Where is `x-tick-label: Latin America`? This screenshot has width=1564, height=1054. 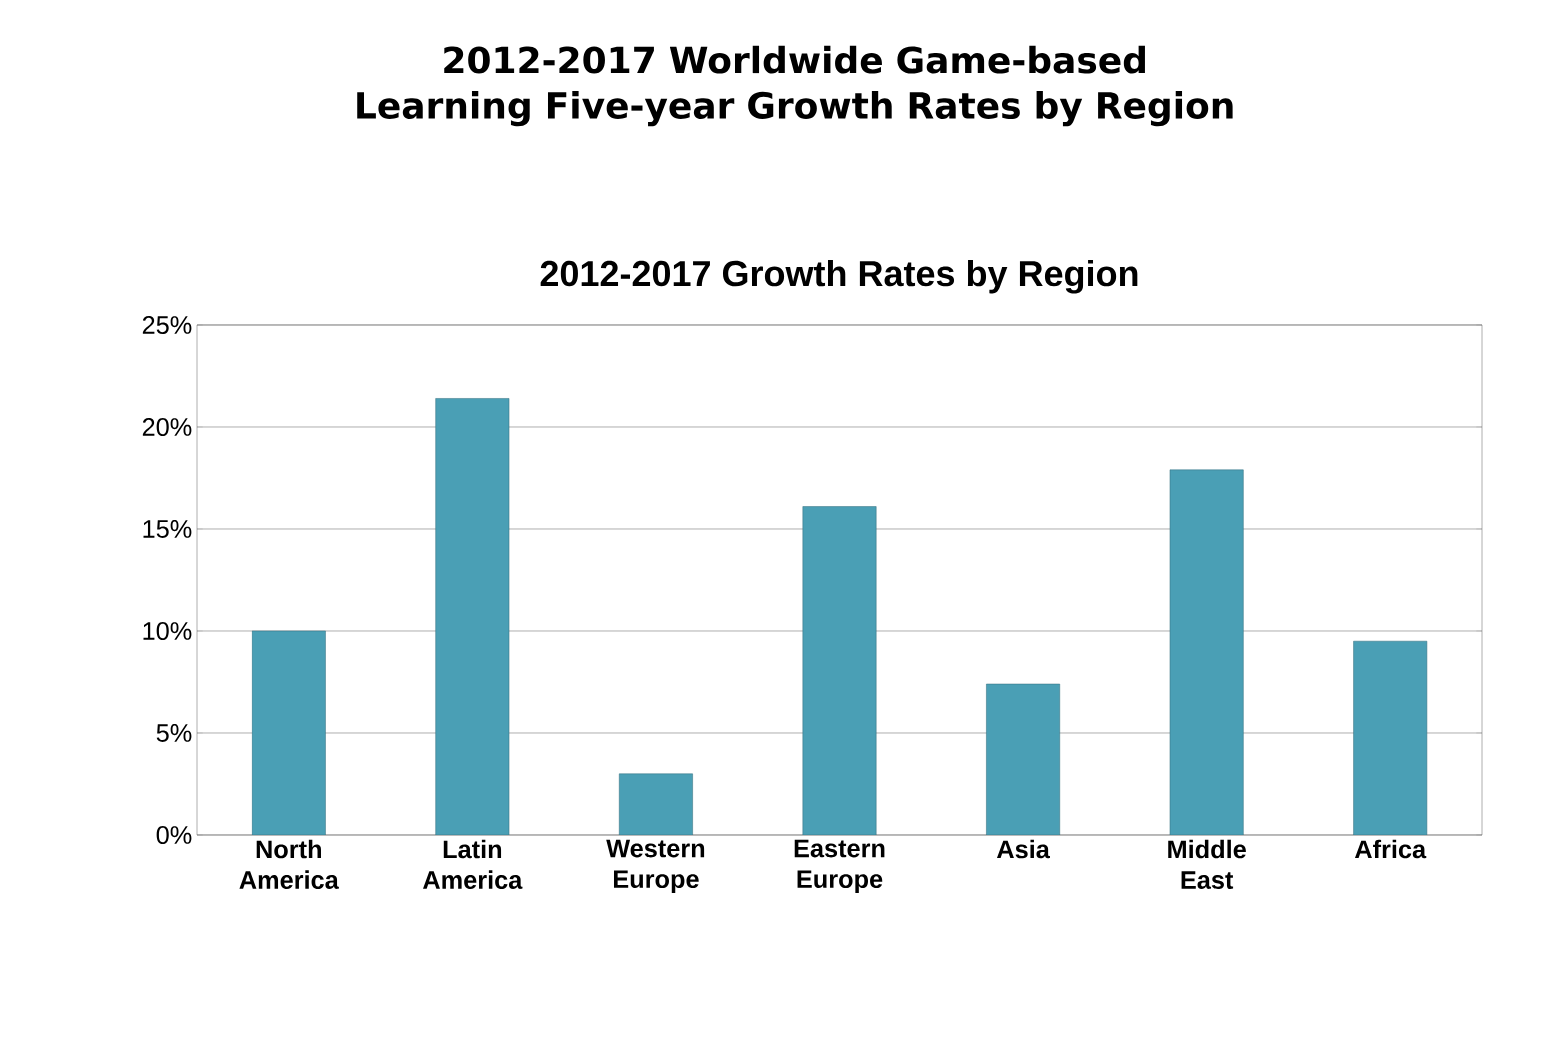
x-tick-label: Latin America is located at coordinates (473, 864).